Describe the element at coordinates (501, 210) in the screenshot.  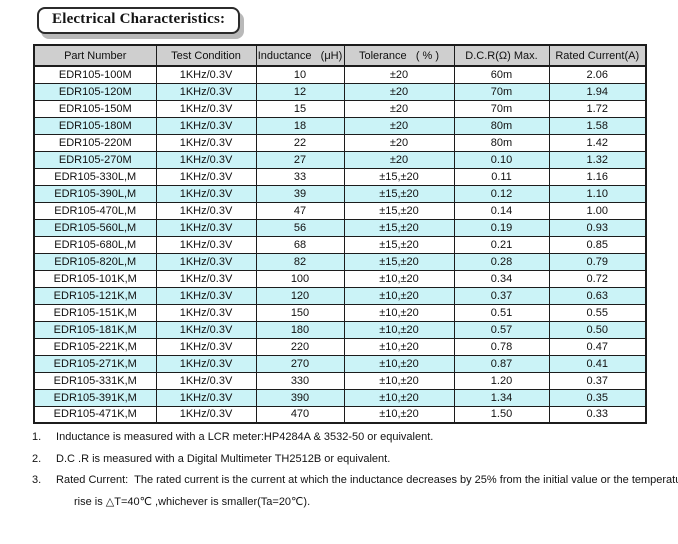
I see `table-cell: 0.14` at that location.